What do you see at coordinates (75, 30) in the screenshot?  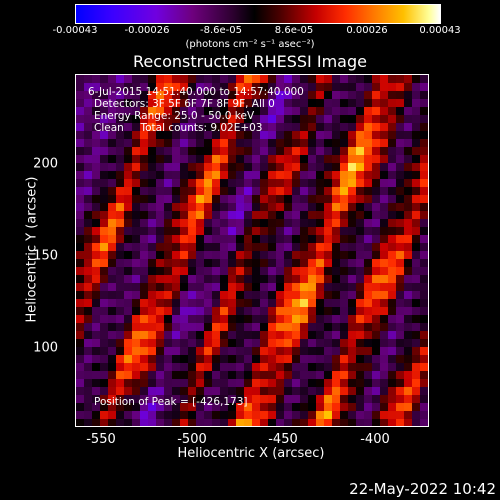 I see `colorbar-tick: -0.00043` at bounding box center [75, 30].